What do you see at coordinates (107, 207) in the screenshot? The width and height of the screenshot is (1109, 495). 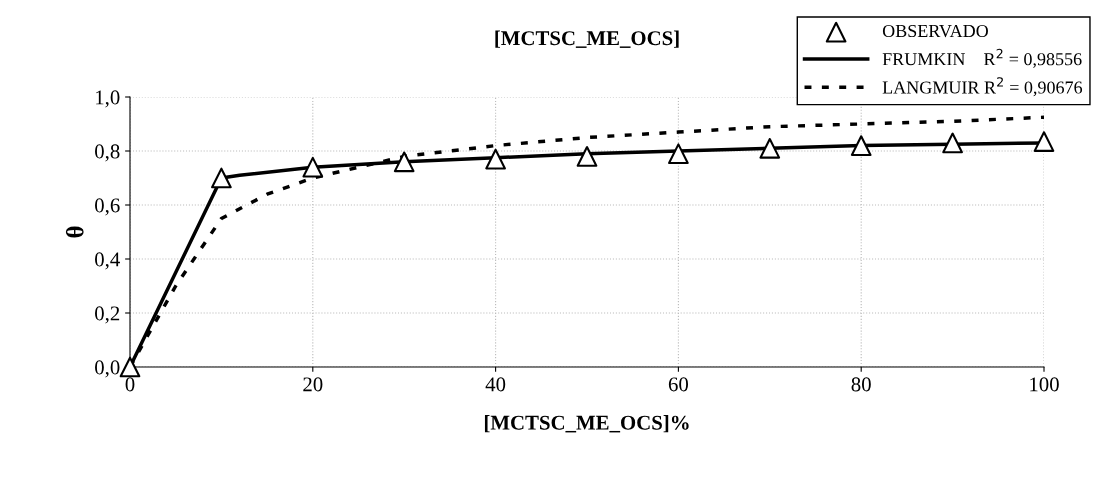 I see `y-tick-label: 0,6` at bounding box center [107, 207].